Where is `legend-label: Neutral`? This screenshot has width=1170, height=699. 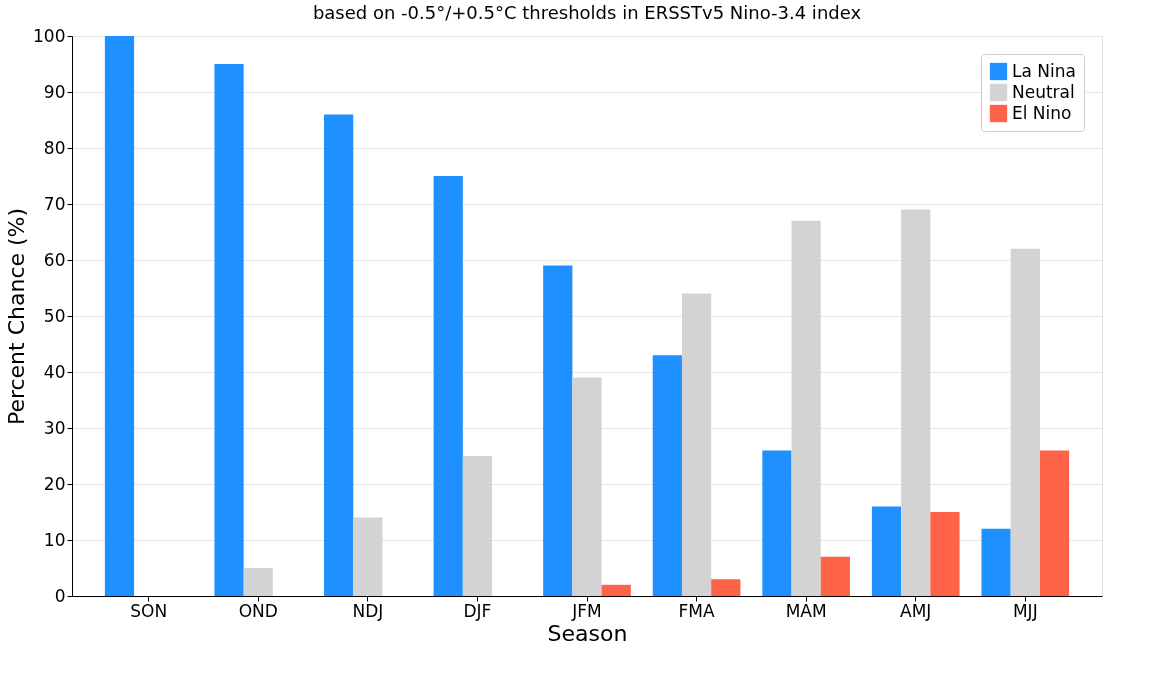 legend-label: Neutral is located at coordinates (1043, 91).